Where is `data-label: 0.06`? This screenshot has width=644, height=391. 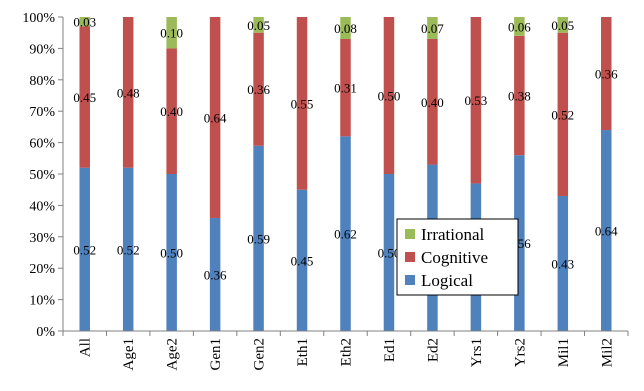 data-label: 0.06 is located at coordinates (519, 26).